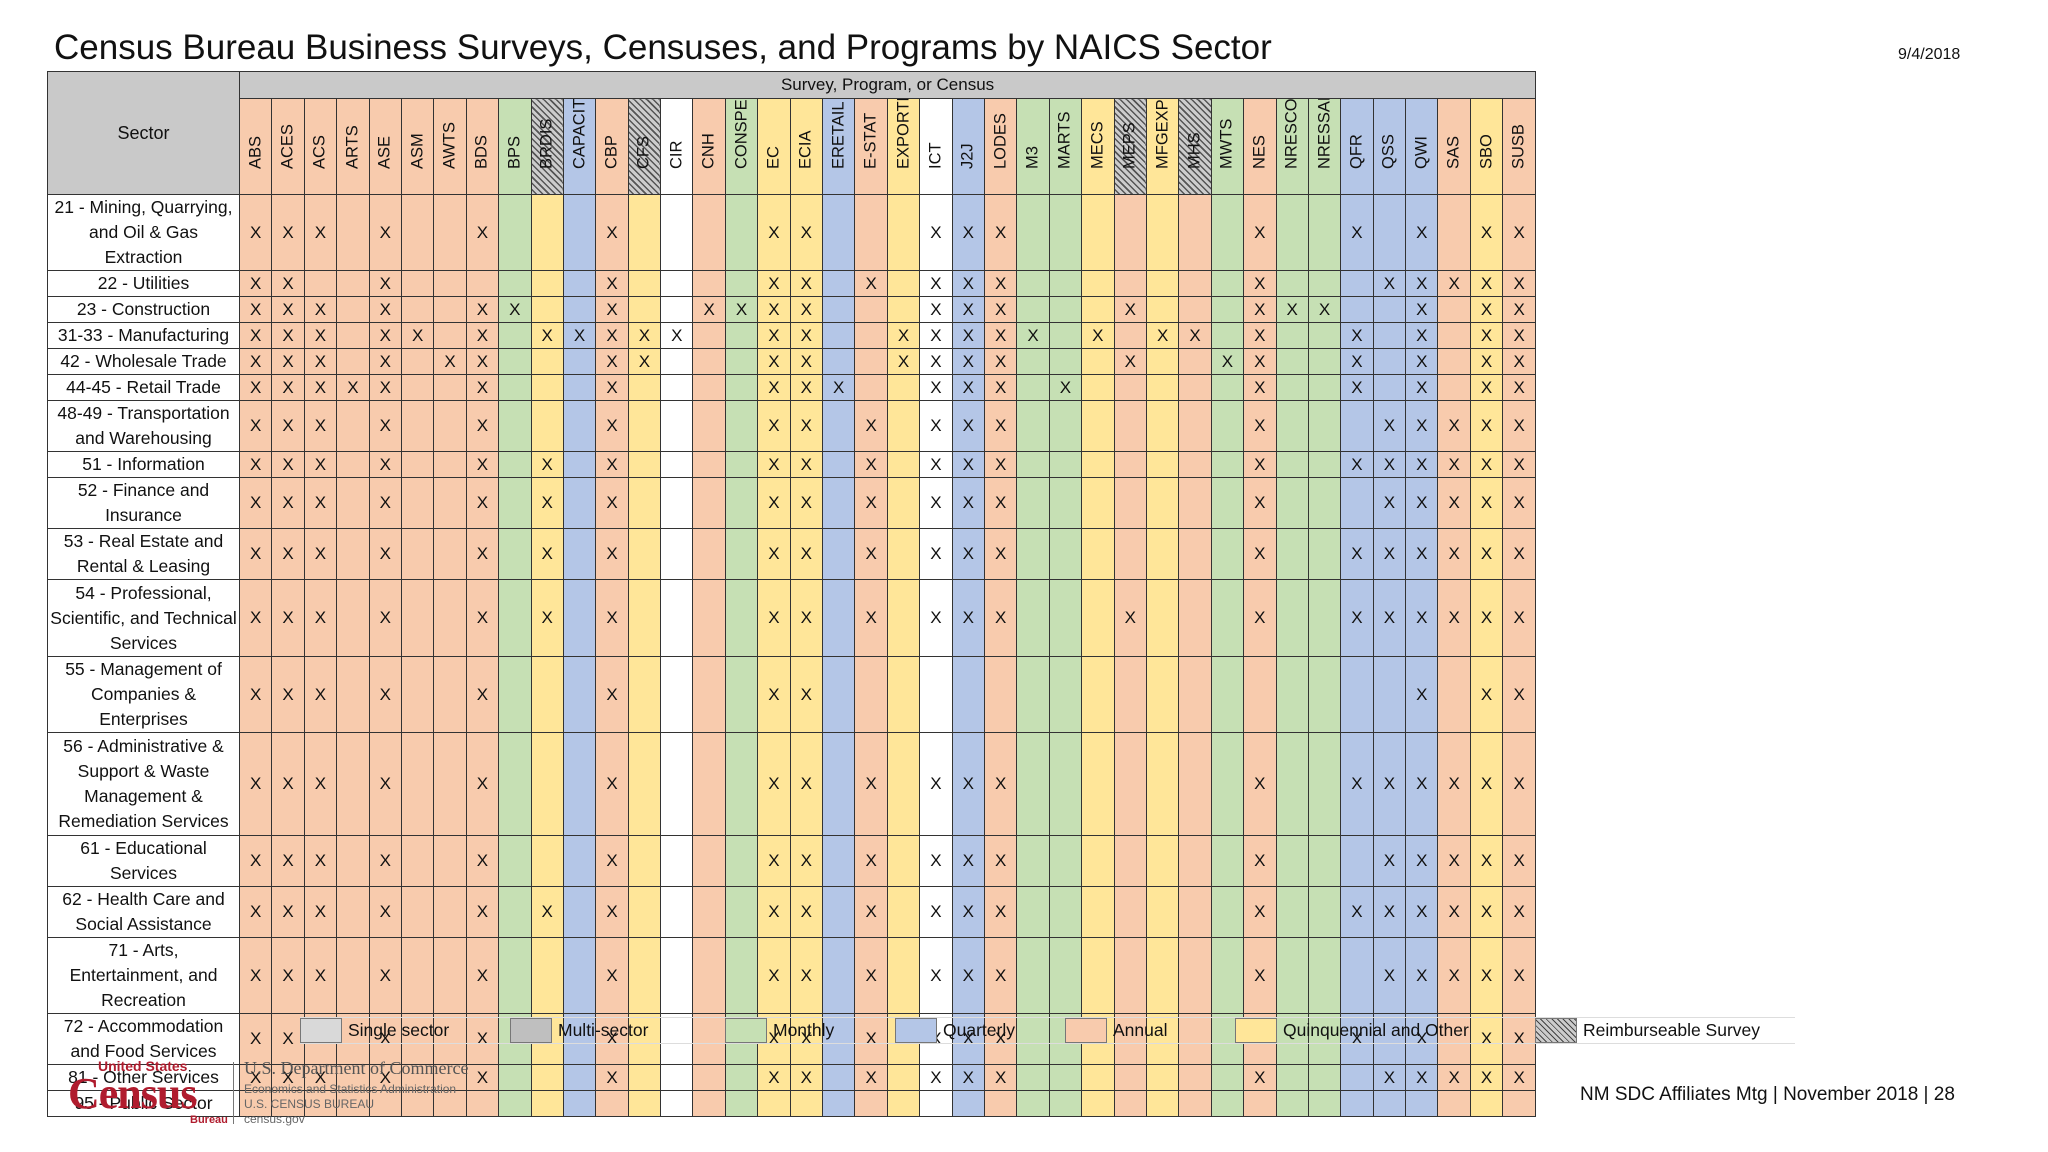 Image resolution: width=2048 pixels, height=1152 pixels. I want to click on column-header-mecs: MECS, so click(1098, 146).